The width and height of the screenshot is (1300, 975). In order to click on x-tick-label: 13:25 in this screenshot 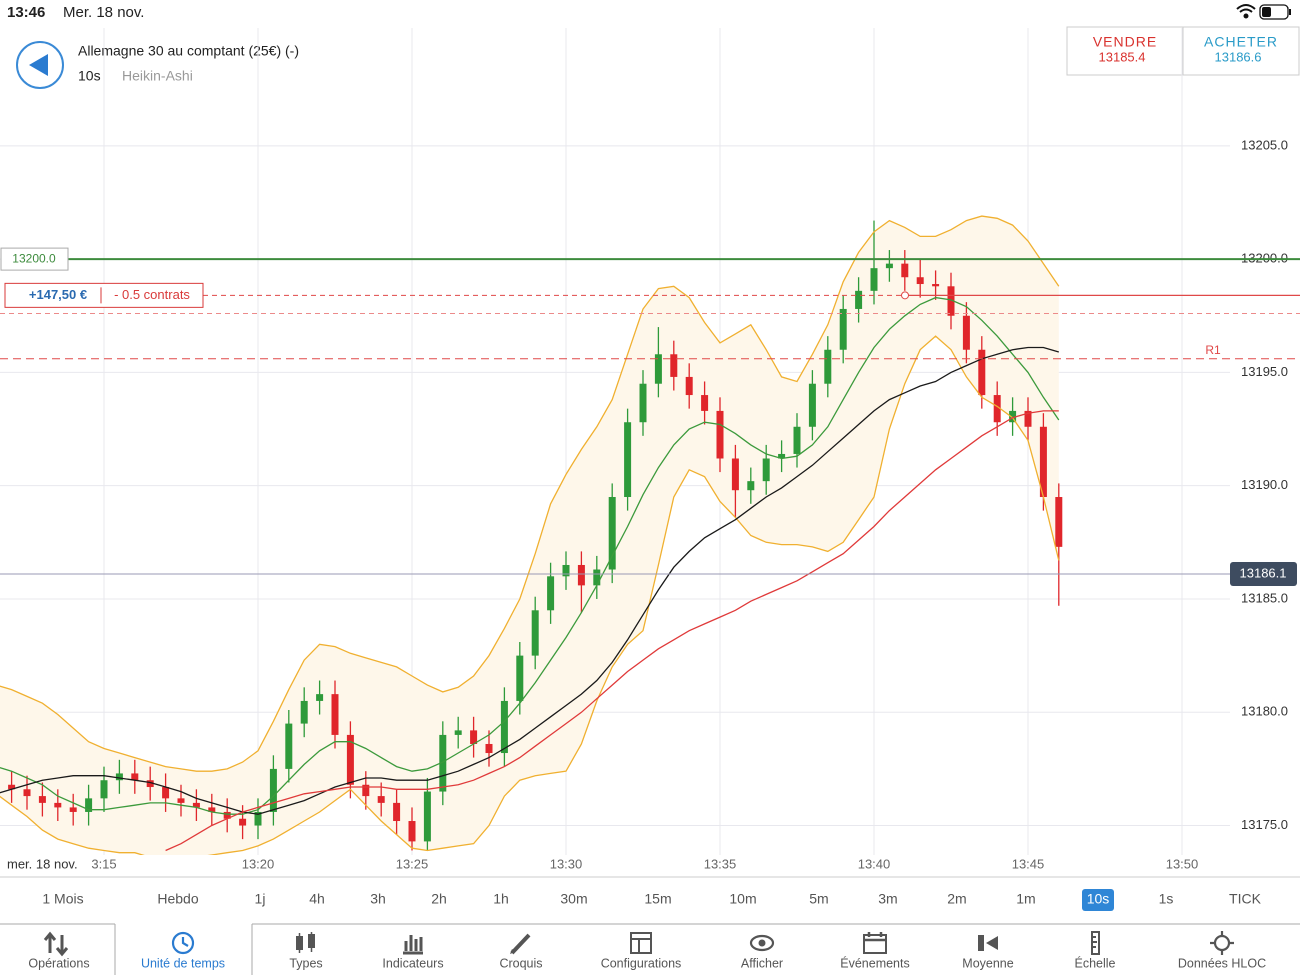, I will do `click(412, 863)`.